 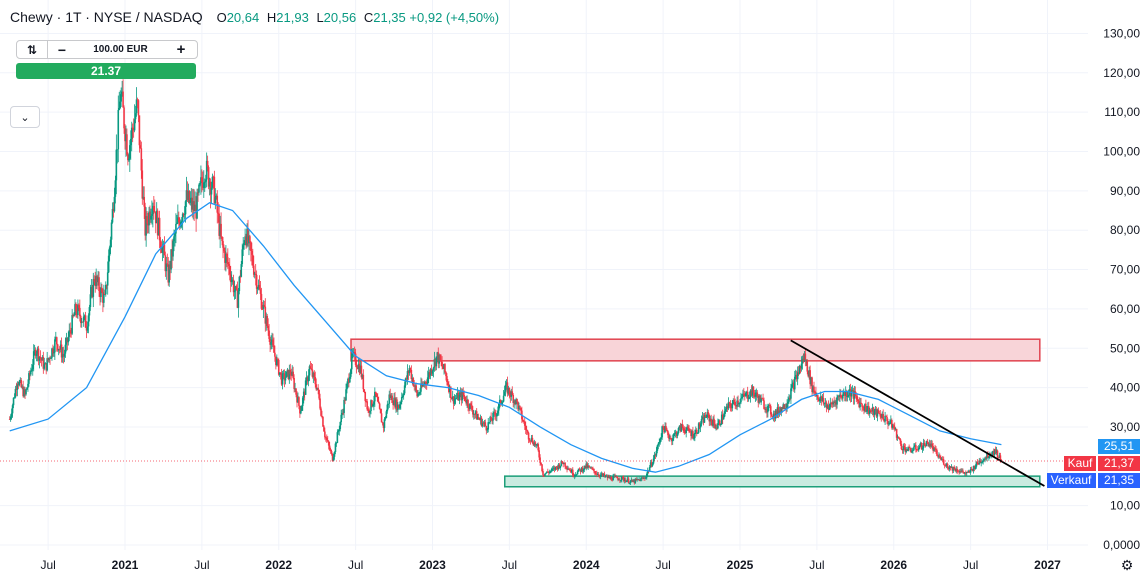 I want to click on high-value: 21,93, so click(x=292, y=17).